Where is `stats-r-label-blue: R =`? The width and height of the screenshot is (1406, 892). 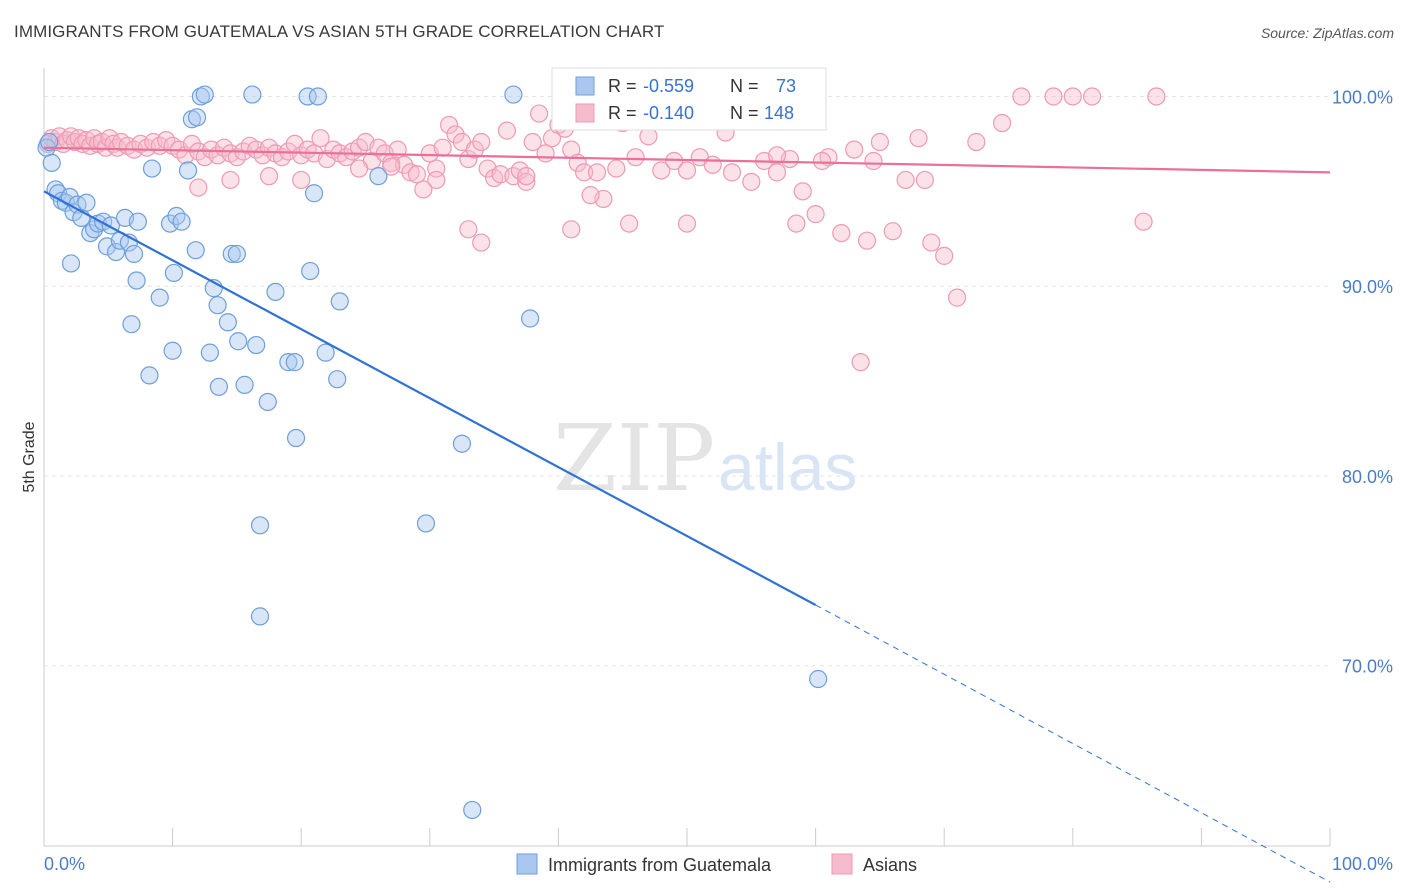 stats-r-label-blue: R = is located at coordinates (622, 86).